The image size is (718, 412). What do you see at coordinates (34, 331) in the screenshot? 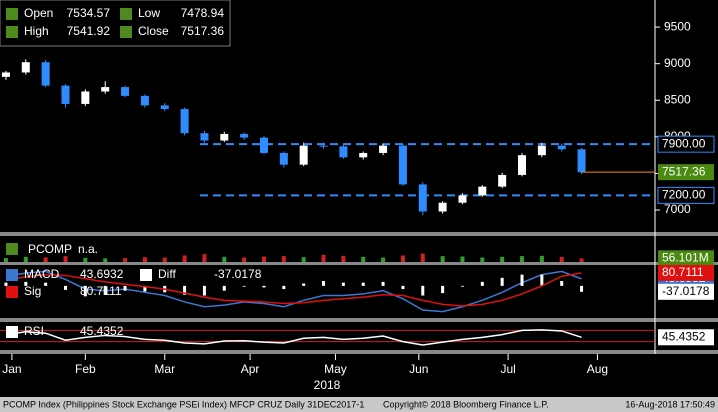
I see `legend-name: RSI` at bounding box center [34, 331].